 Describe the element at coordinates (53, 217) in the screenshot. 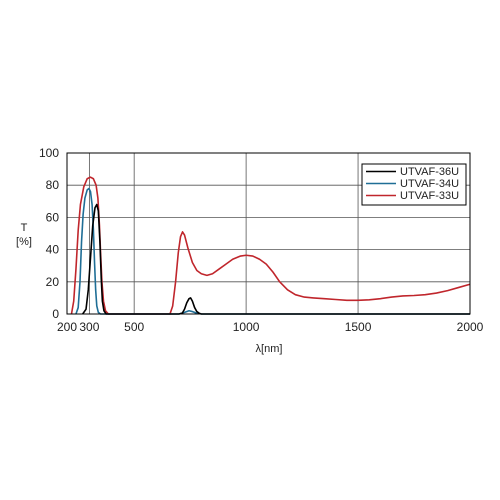

I see `y-tick-label: 60` at that location.